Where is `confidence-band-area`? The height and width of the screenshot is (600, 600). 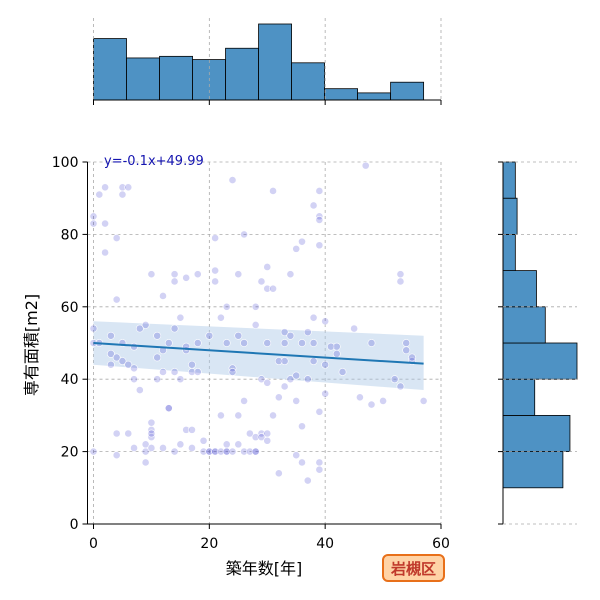
confidence-band-area is located at coordinates (258, 356).